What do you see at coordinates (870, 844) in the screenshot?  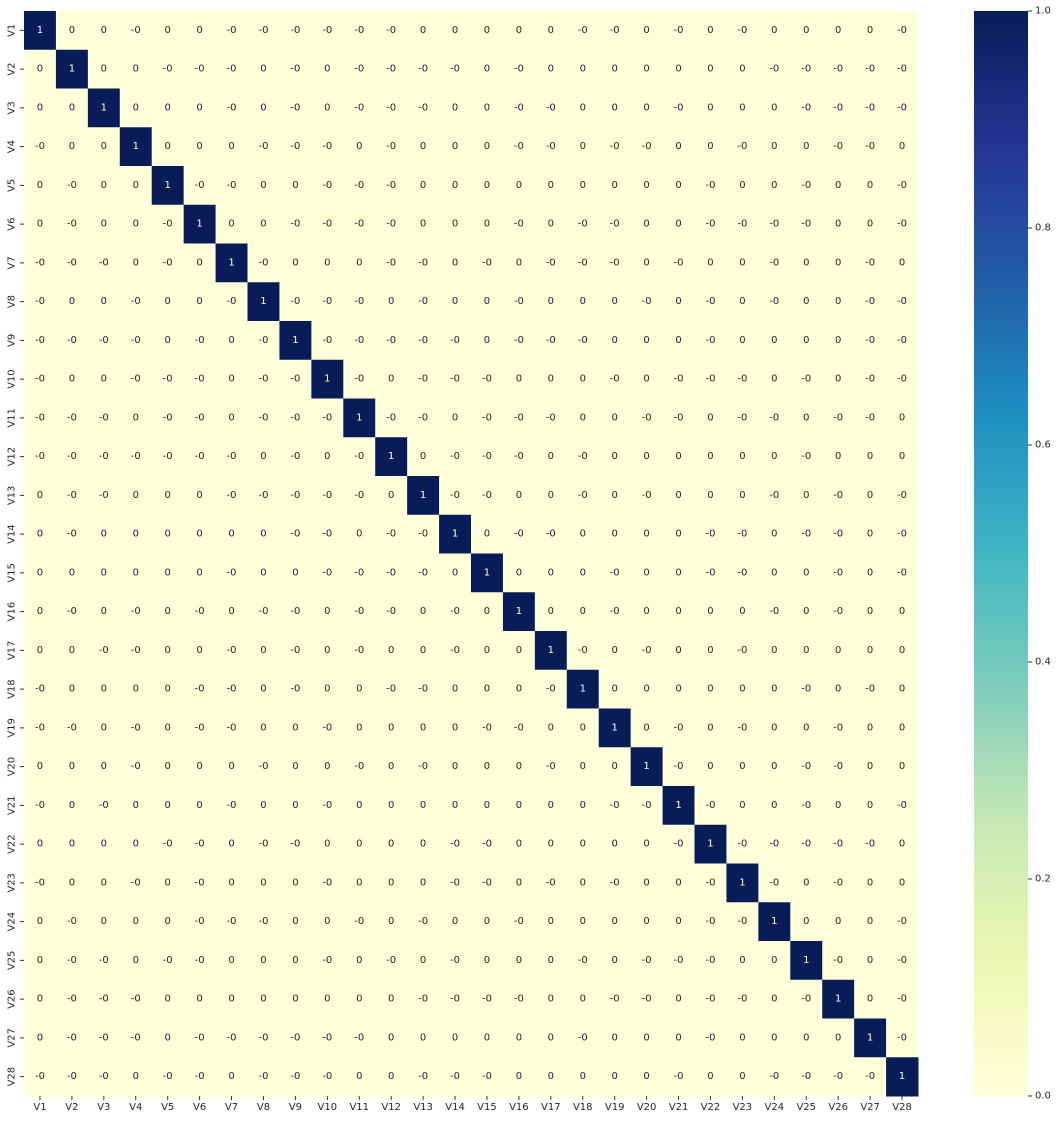 I see `cell-label-V22-V27: -0` at bounding box center [870, 844].